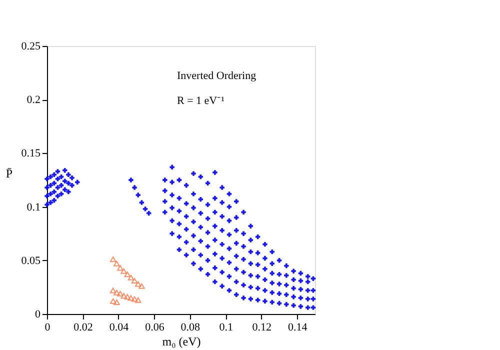 The width and height of the screenshot is (500, 350). I want to click on x-axis-title: m₀ (eV), so click(181, 341).